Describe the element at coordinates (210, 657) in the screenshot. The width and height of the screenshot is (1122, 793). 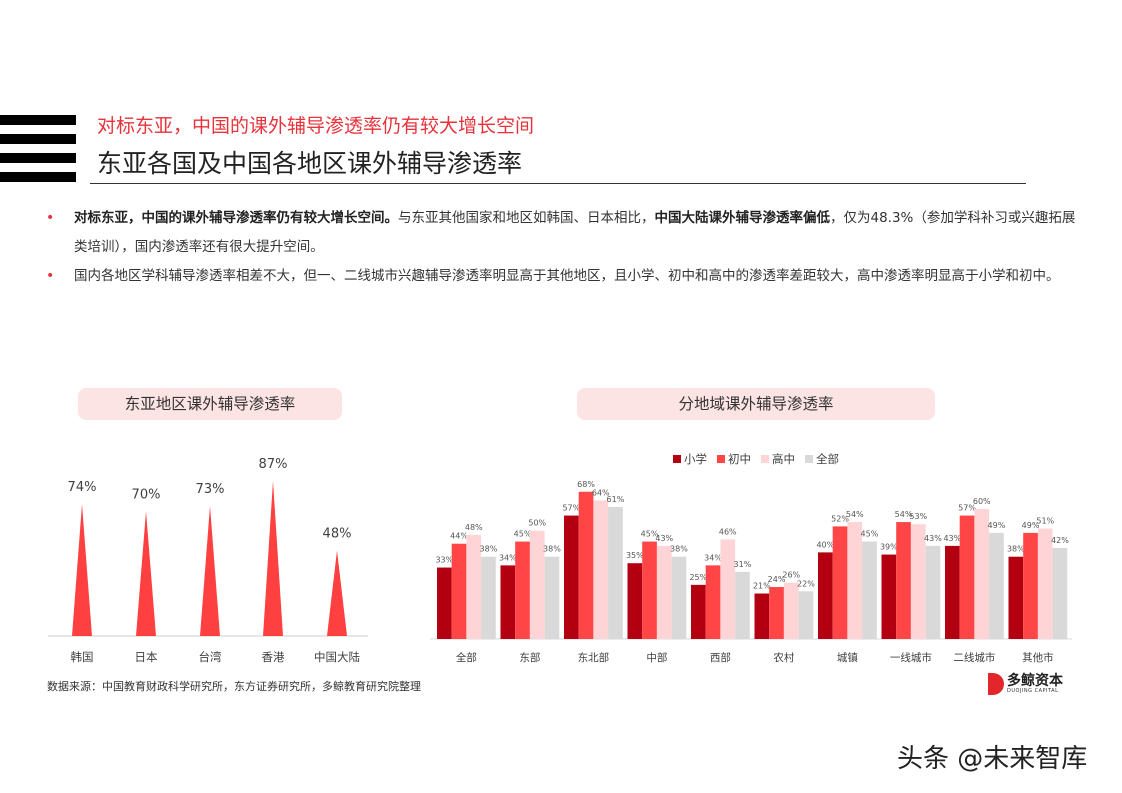
I see `category-label: 台湾` at that location.